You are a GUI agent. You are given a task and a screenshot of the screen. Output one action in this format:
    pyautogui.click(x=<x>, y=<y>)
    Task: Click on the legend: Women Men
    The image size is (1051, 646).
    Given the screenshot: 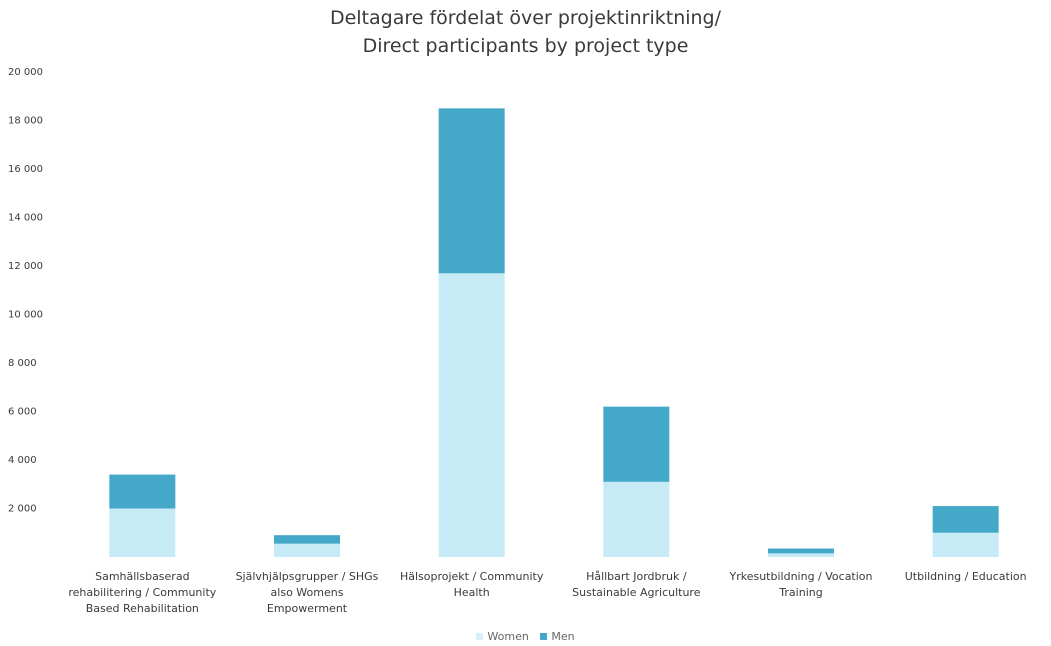 What is the action you would take?
    pyautogui.click(x=525, y=636)
    